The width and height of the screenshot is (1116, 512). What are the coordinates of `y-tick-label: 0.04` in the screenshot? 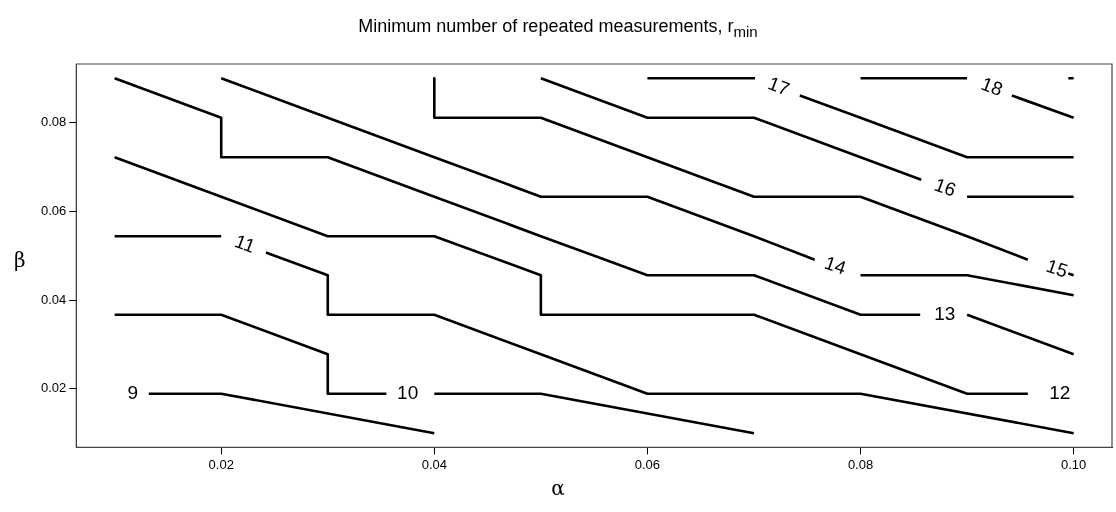 It's located at (53, 299).